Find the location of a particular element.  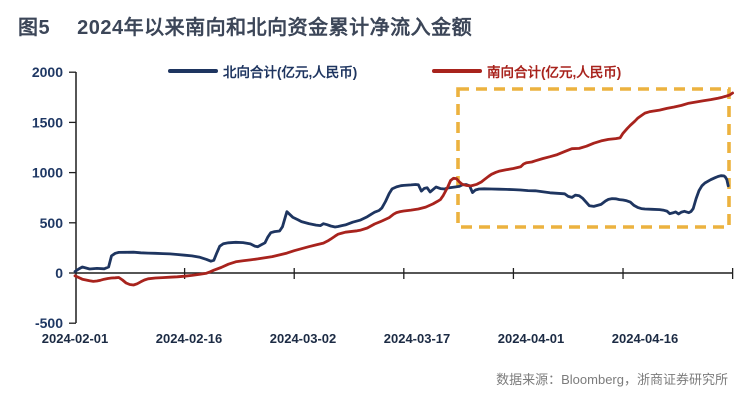

figure-number: 图5 is located at coordinates (34, 28).